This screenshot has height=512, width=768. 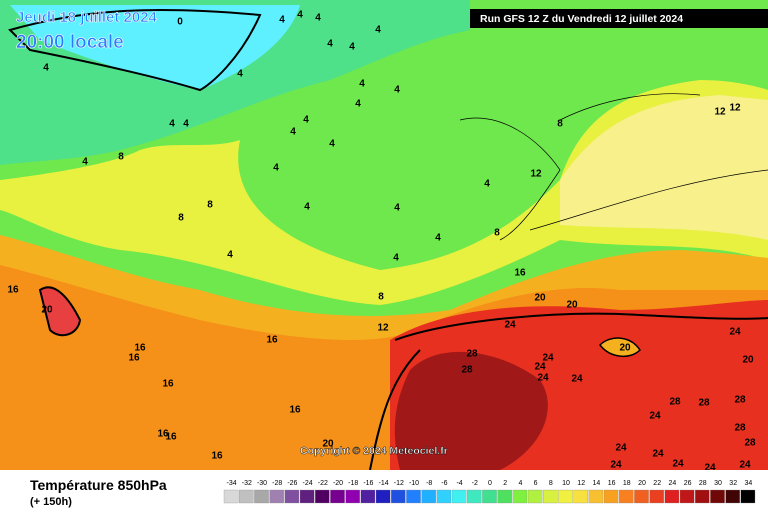 What do you see at coordinates (51, 502) in the screenshot?
I see `legend-subtitle: (+ 150h)` at bounding box center [51, 502].